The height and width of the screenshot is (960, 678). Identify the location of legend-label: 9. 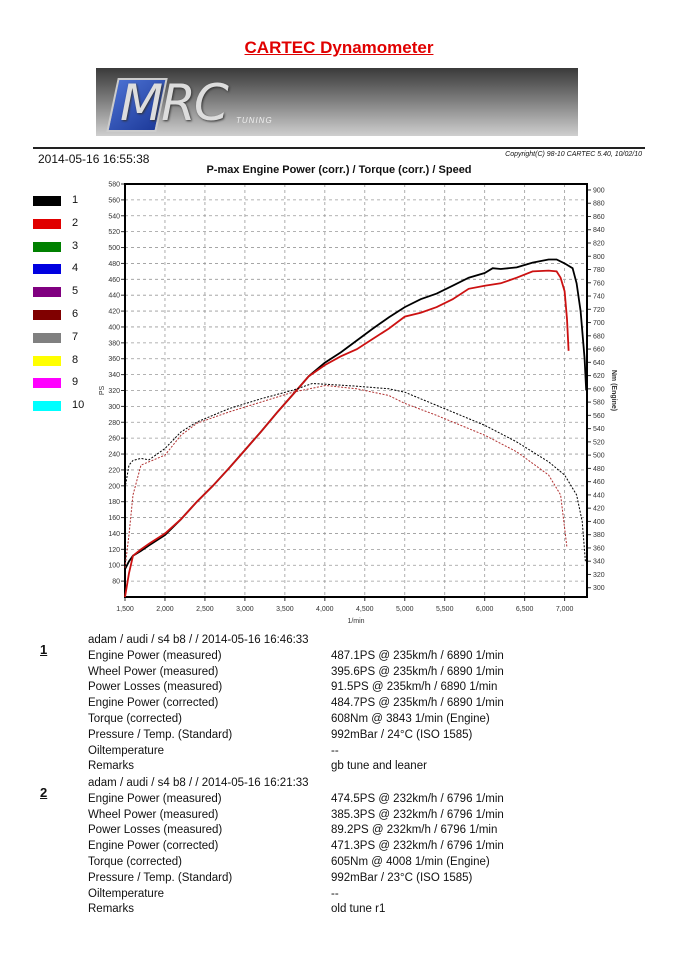
(75, 382).